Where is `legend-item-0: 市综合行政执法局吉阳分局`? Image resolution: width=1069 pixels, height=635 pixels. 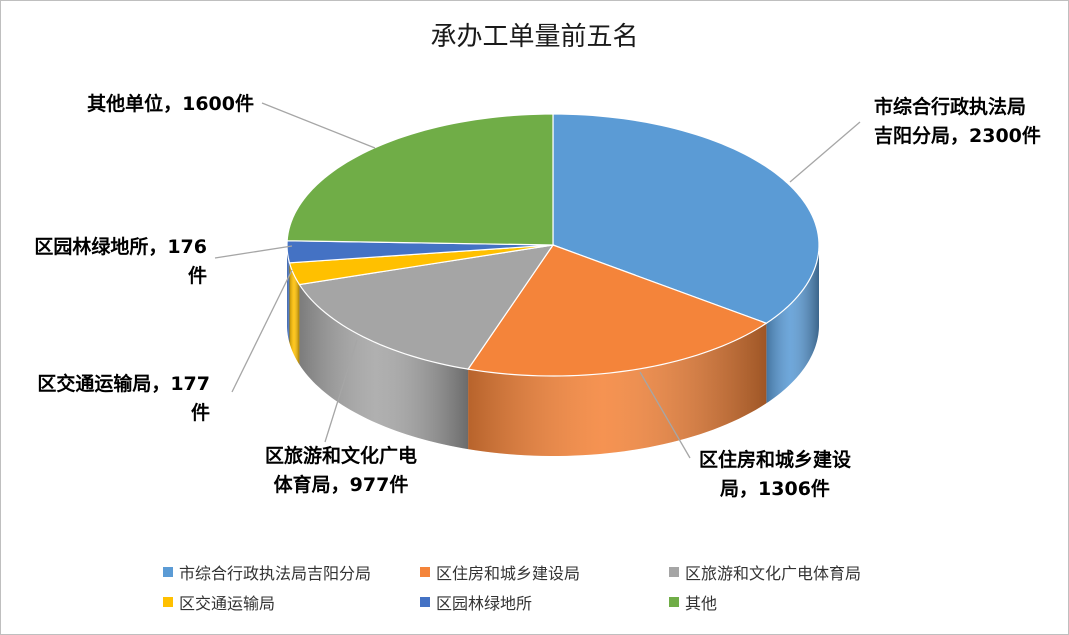 legend-item-0: 市综合行政执法局吉阳分局 is located at coordinates (267, 572).